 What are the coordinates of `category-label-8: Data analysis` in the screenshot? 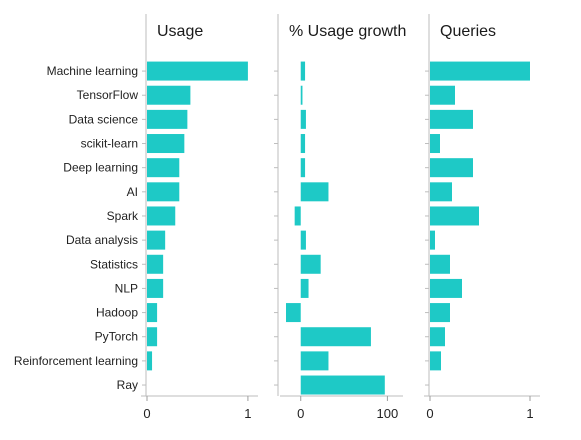 It's located at (102, 240).